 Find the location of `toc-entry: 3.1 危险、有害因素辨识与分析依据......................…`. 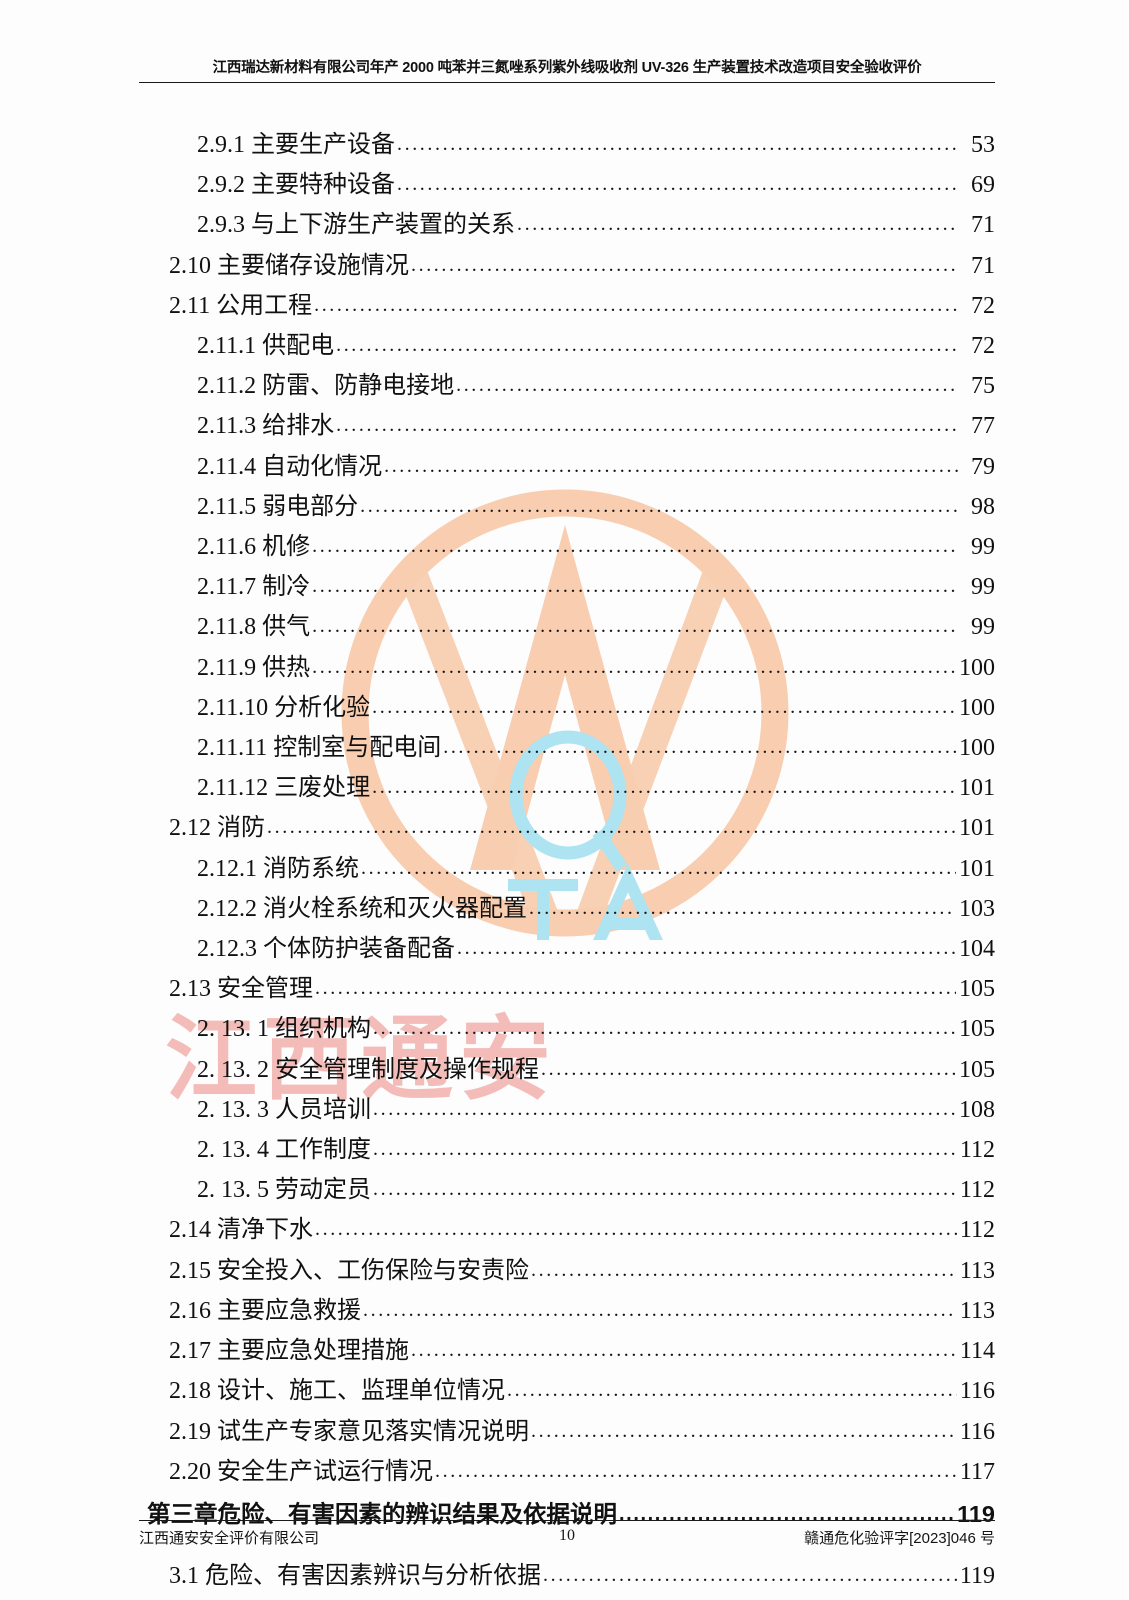

toc-entry: 3.1 危险、有害因素辨识与分析依据......................… is located at coordinates (567, 1577).